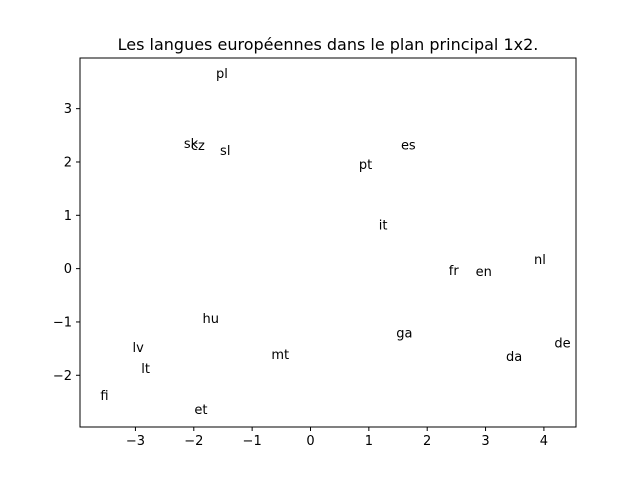 The image size is (640, 480). What do you see at coordinates (193, 441) in the screenshot?
I see `x-tick-label: −2` at bounding box center [193, 441].